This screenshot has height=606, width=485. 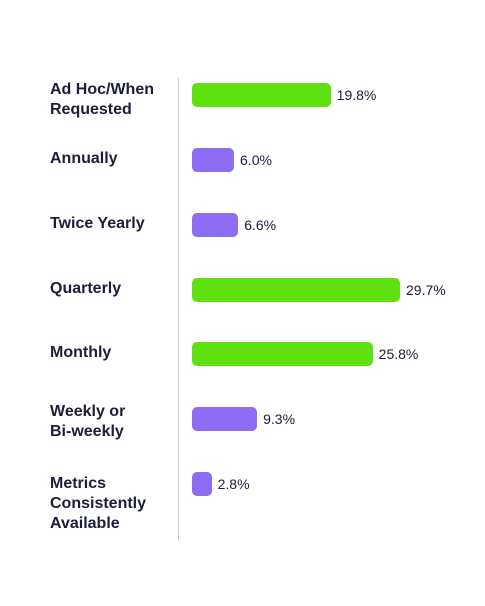 I want to click on data-label: 9.3%, so click(x=279, y=419).